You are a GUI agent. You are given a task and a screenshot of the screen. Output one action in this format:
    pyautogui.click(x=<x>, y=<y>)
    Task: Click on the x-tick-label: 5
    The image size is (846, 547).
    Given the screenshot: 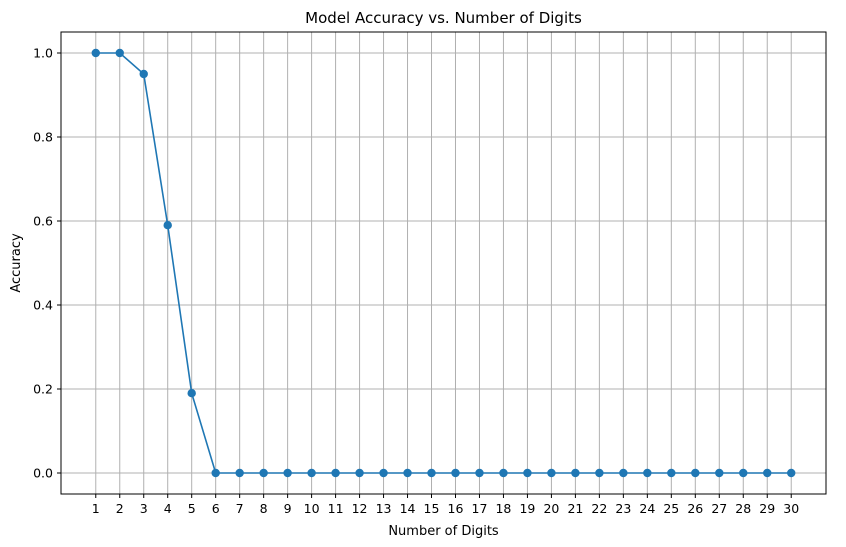 What is the action you would take?
    pyautogui.click(x=192, y=508)
    